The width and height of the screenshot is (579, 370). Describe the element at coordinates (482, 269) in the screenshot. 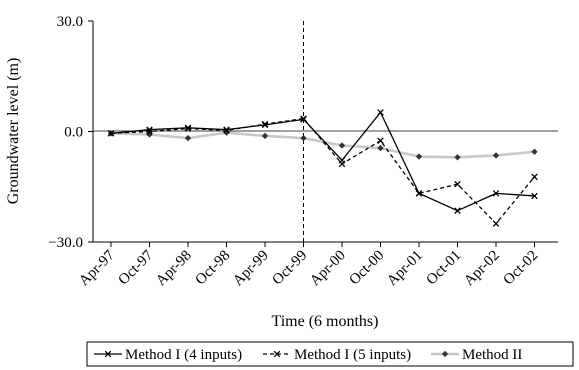

I see `x-tick-label: Apr-02` at that location.